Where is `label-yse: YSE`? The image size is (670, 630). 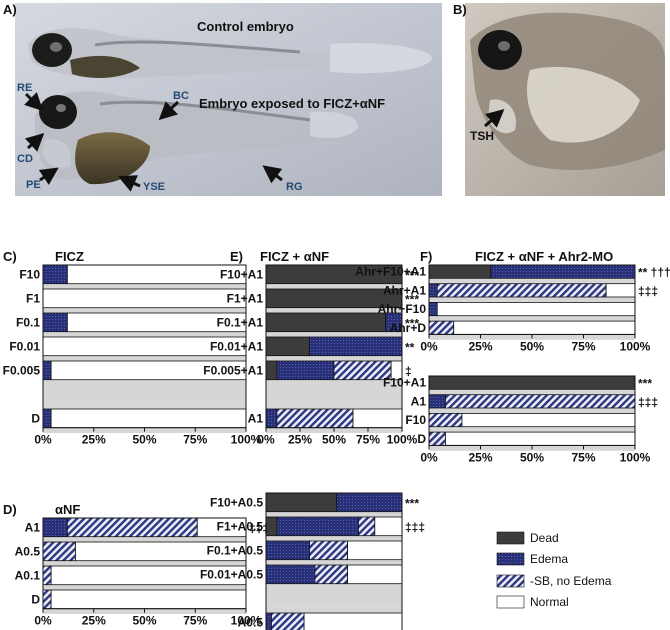 label-yse: YSE is located at coordinates (154, 187).